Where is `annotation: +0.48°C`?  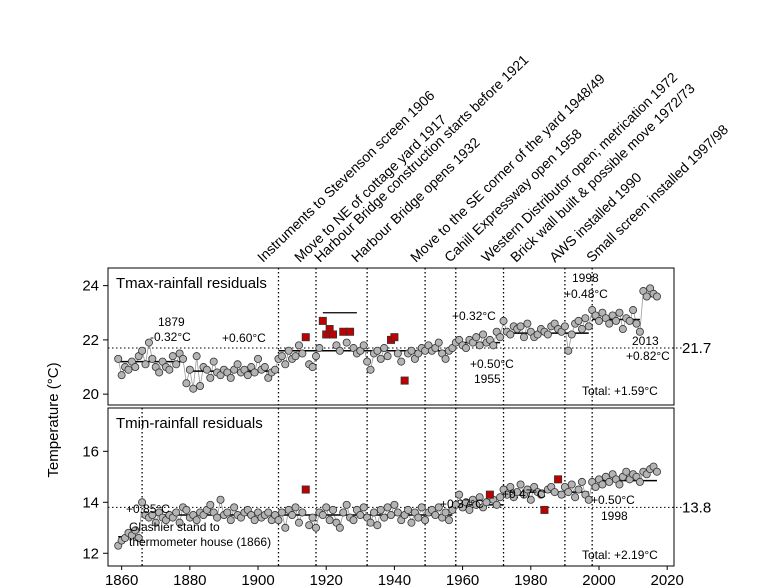 annotation: +0.48°C is located at coordinates (586, 294).